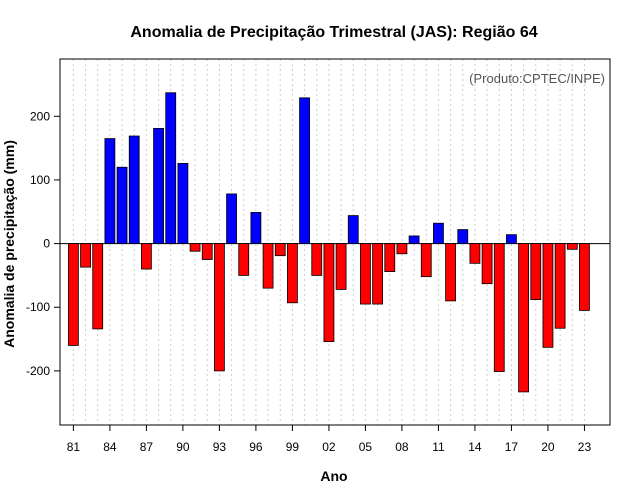 The height and width of the screenshot is (500, 640). I want to click on x-tick-label: 81, so click(74, 447).